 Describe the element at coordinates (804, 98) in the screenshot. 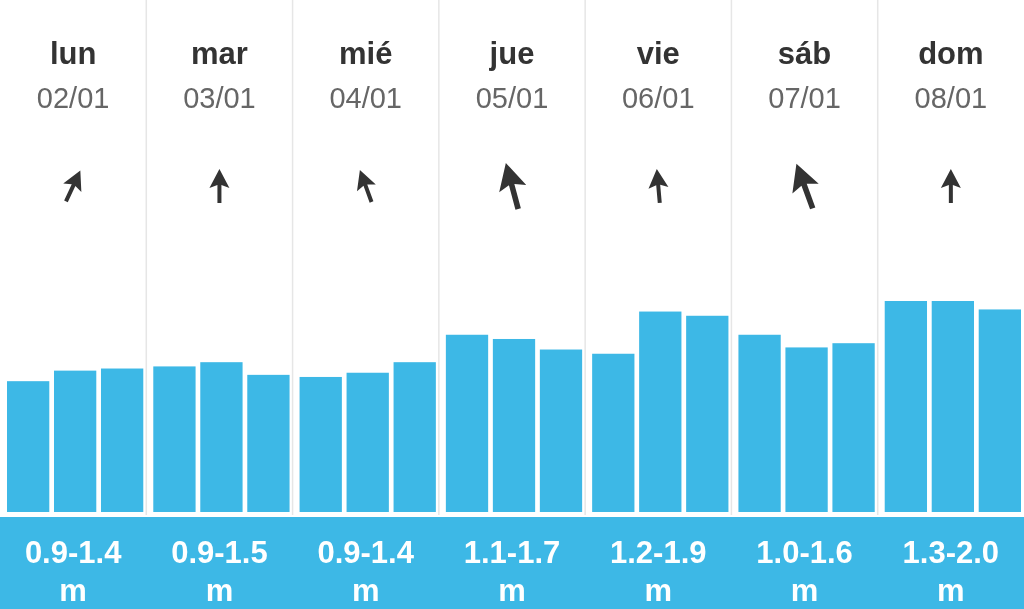

I see `text: 07/01` at that location.